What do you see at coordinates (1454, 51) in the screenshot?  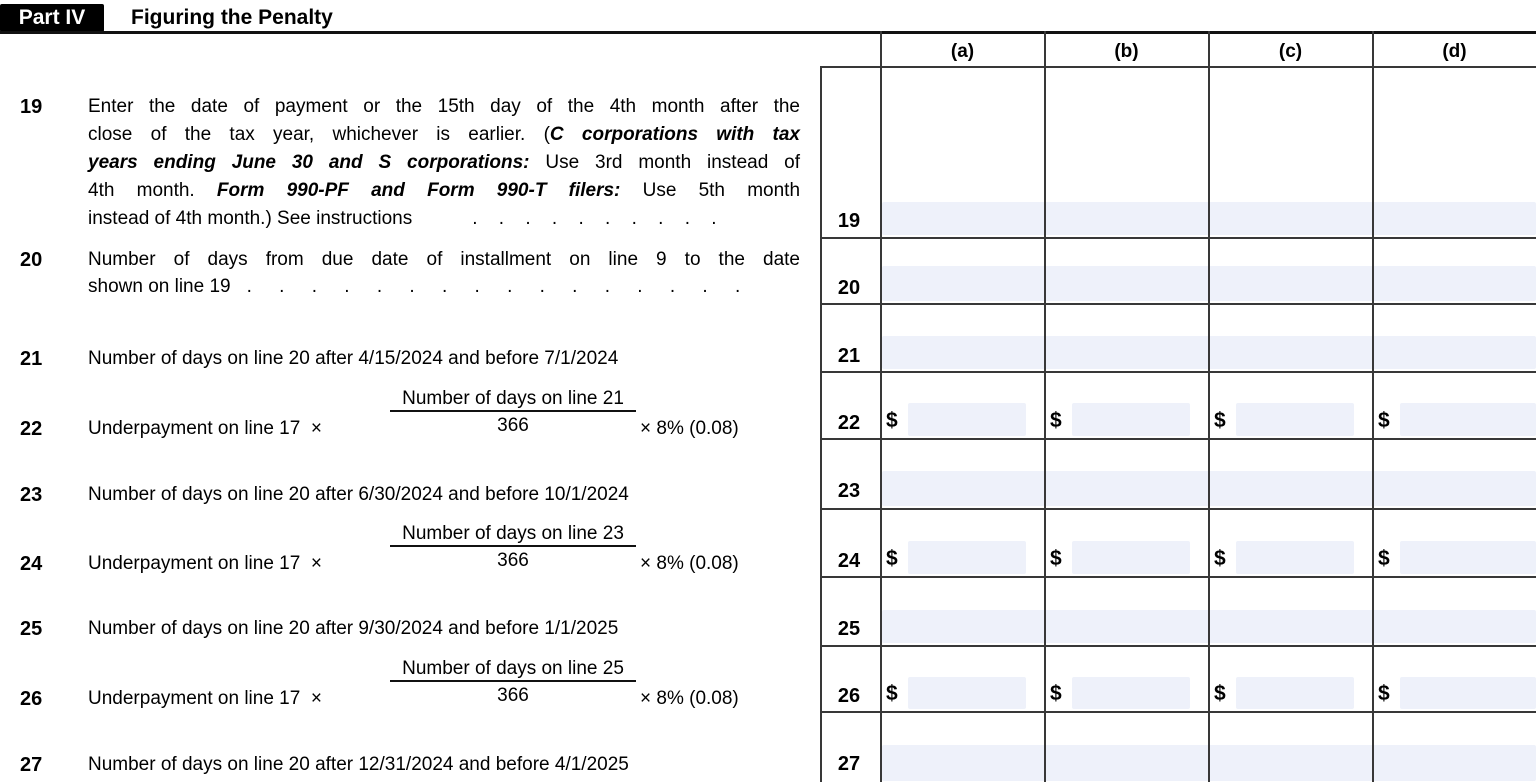 I see `column-header-d: (d)` at bounding box center [1454, 51].